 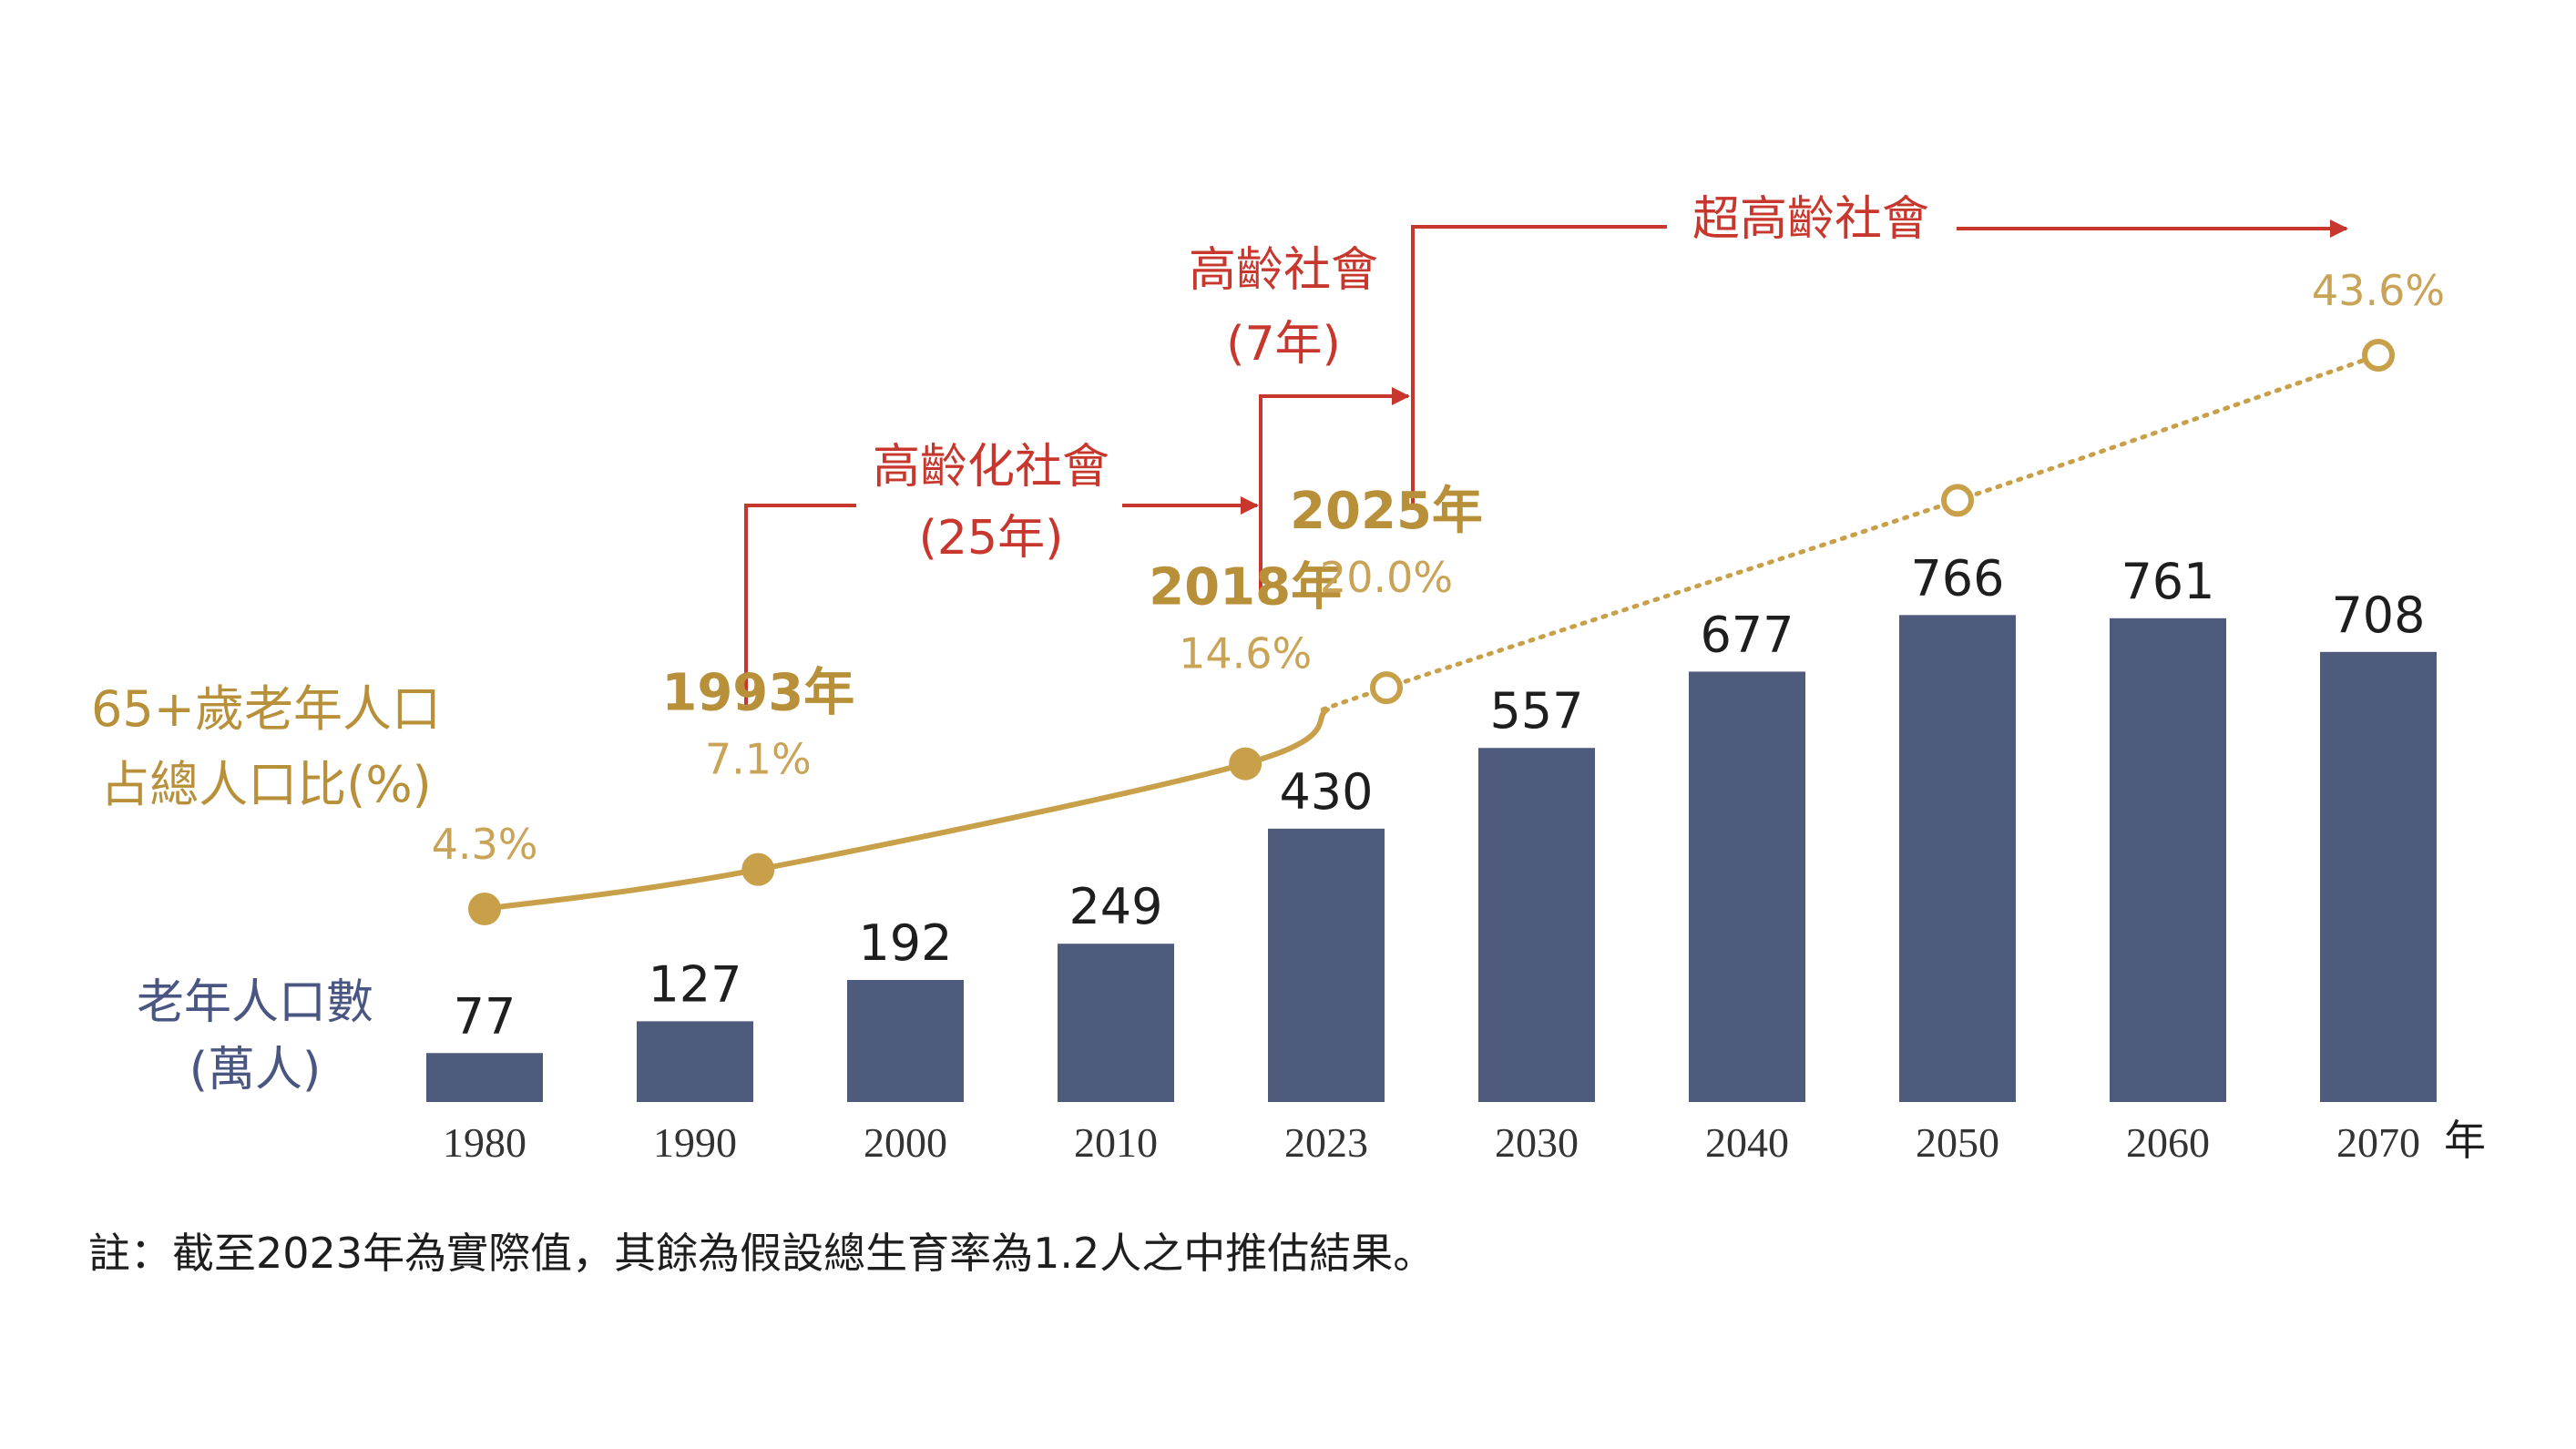 What do you see at coordinates (256, 1070) in the screenshot?
I see `bar-axis-label-2: (萬人)` at bounding box center [256, 1070].